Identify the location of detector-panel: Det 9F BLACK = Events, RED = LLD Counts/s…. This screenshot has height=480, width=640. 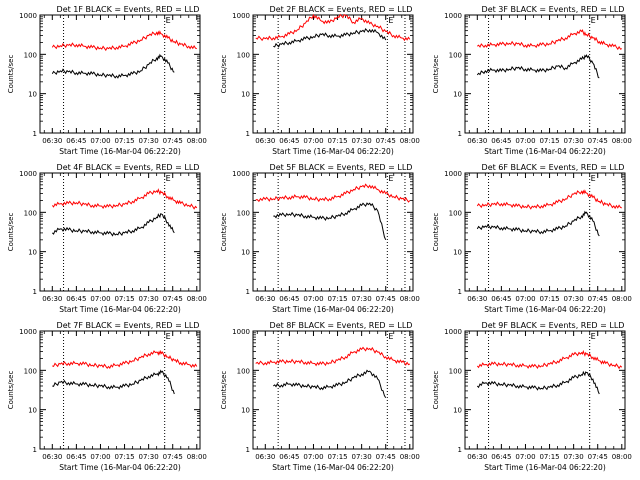
(532, 396).